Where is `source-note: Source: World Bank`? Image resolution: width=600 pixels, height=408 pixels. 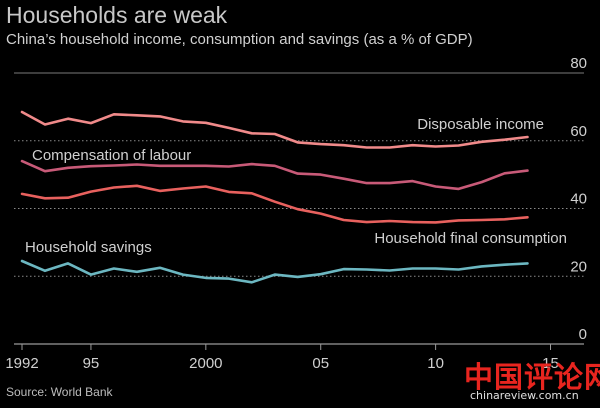
source-note: Source: World Bank is located at coordinates (59, 392).